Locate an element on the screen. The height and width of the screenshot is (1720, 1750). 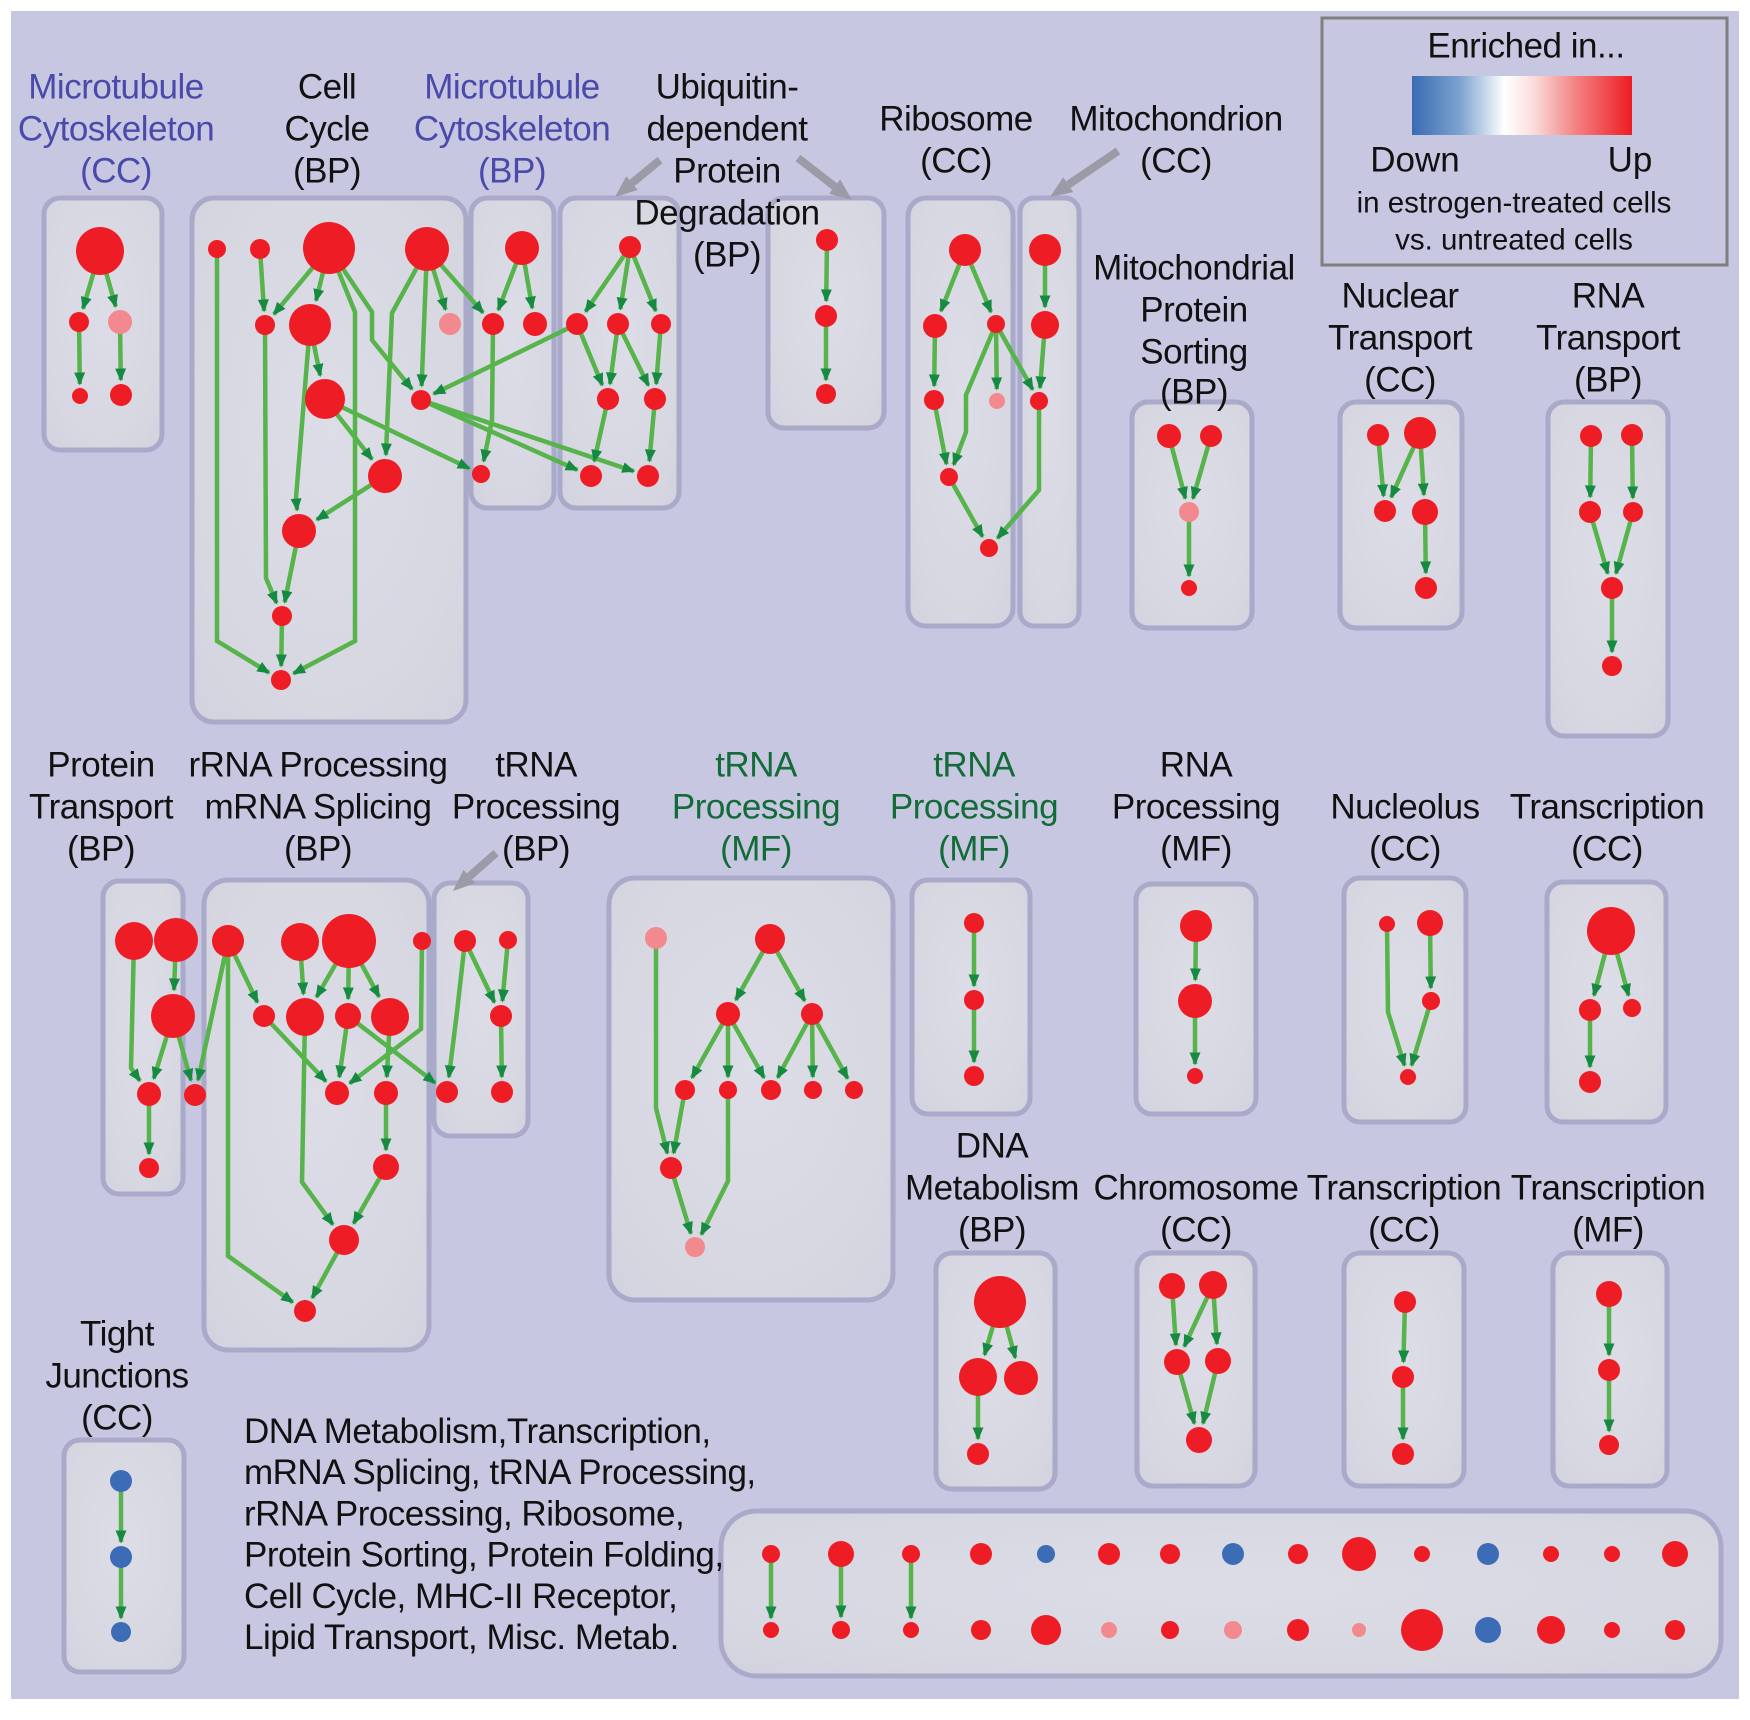
svg-text: mRNA Splicing is located at coordinates (318, 807).